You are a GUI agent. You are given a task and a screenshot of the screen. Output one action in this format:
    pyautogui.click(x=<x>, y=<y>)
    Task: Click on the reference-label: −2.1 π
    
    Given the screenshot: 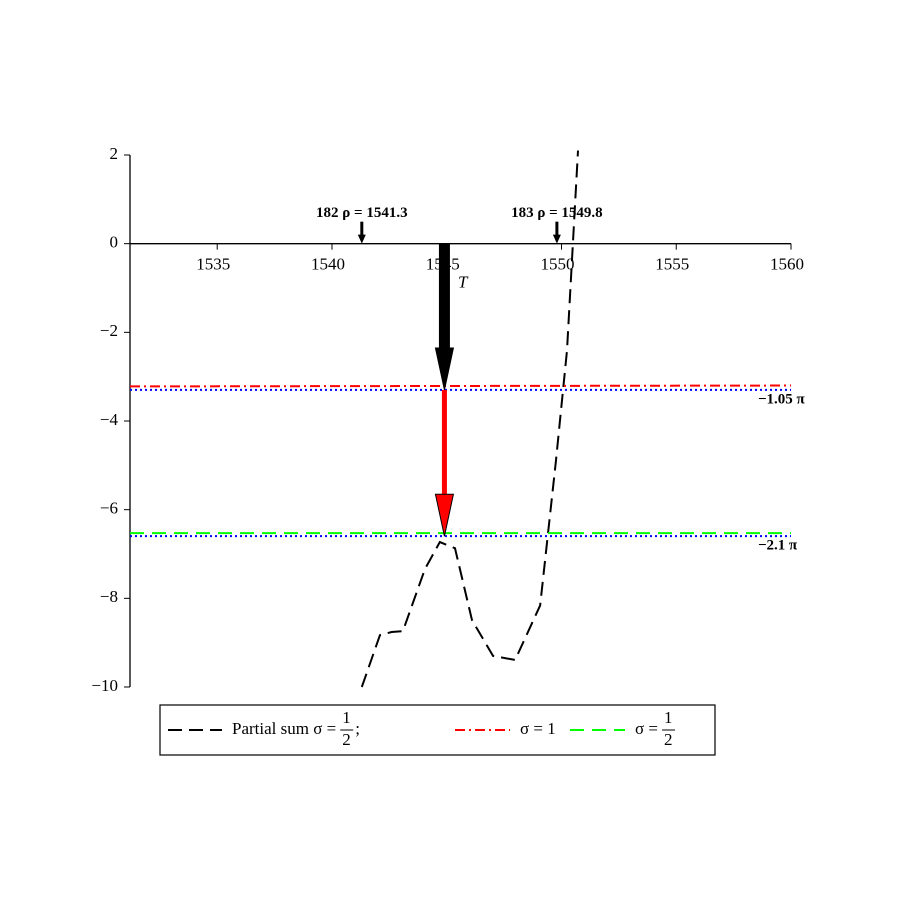 What is the action you would take?
    pyautogui.click(x=778, y=546)
    